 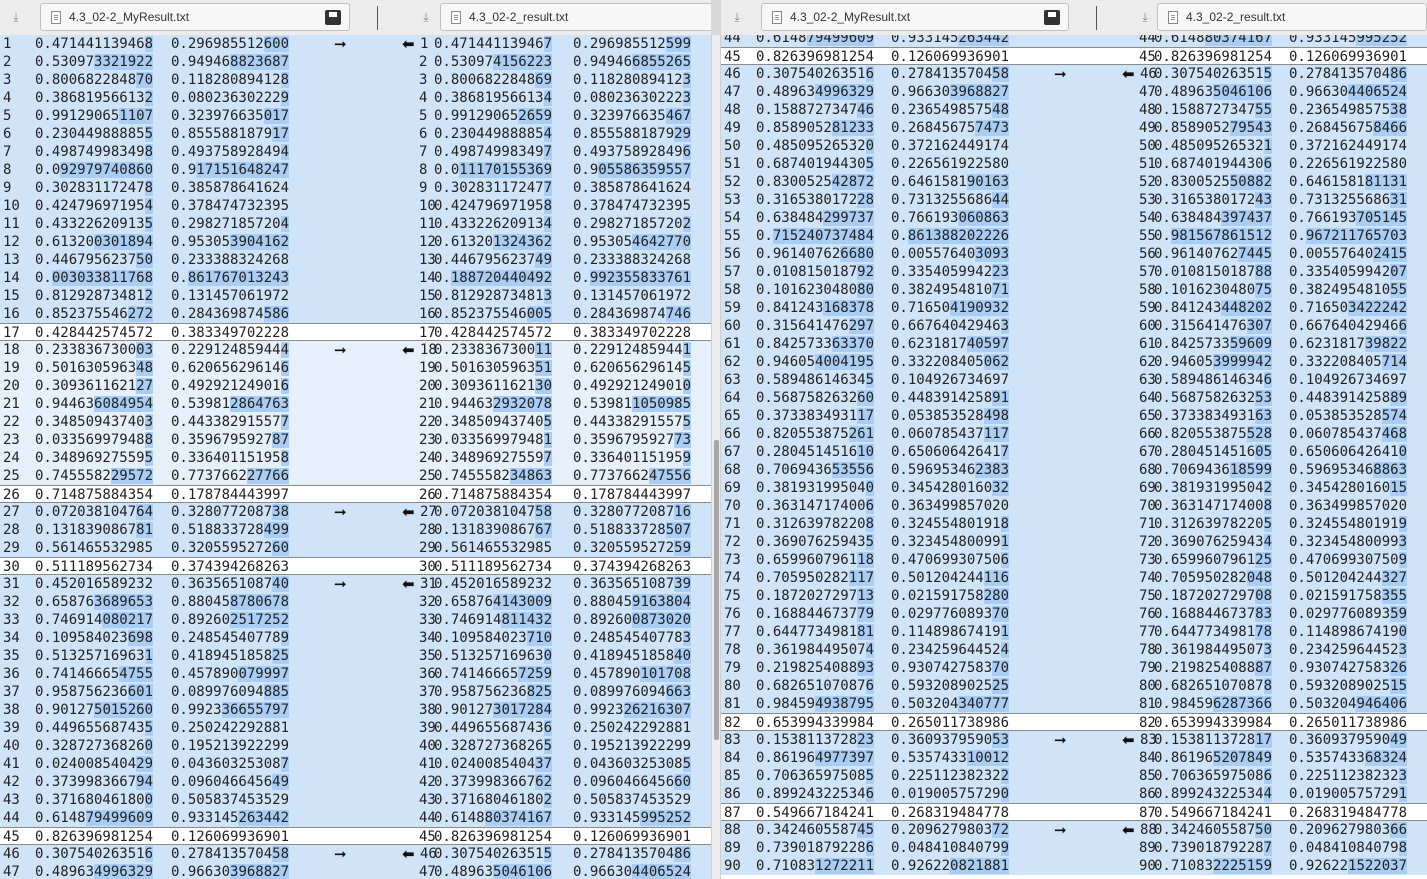 I want to click on changed-line: 78 0.361984495074 0.234259644524, so click(x=920, y=650).